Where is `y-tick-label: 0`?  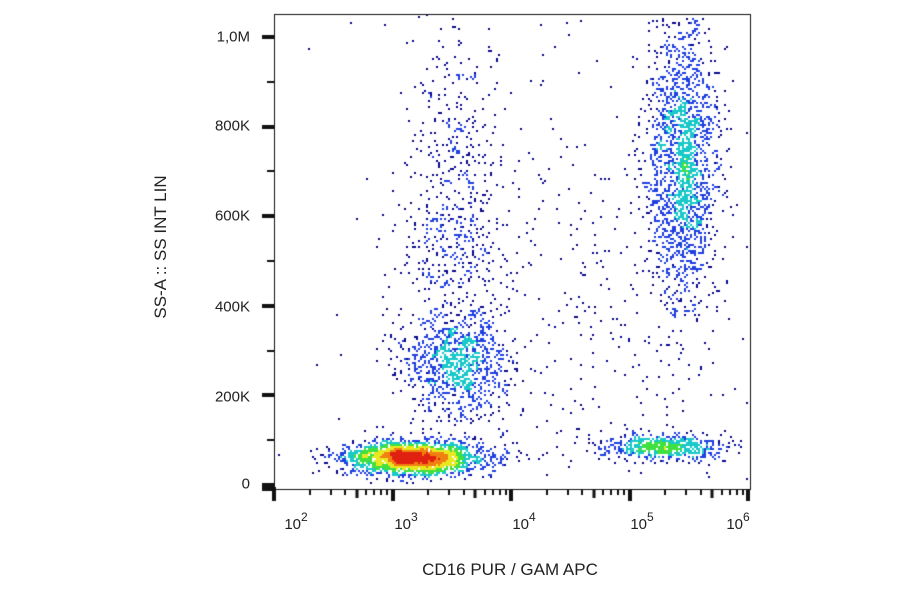 y-tick-label: 0 is located at coordinates (245, 484).